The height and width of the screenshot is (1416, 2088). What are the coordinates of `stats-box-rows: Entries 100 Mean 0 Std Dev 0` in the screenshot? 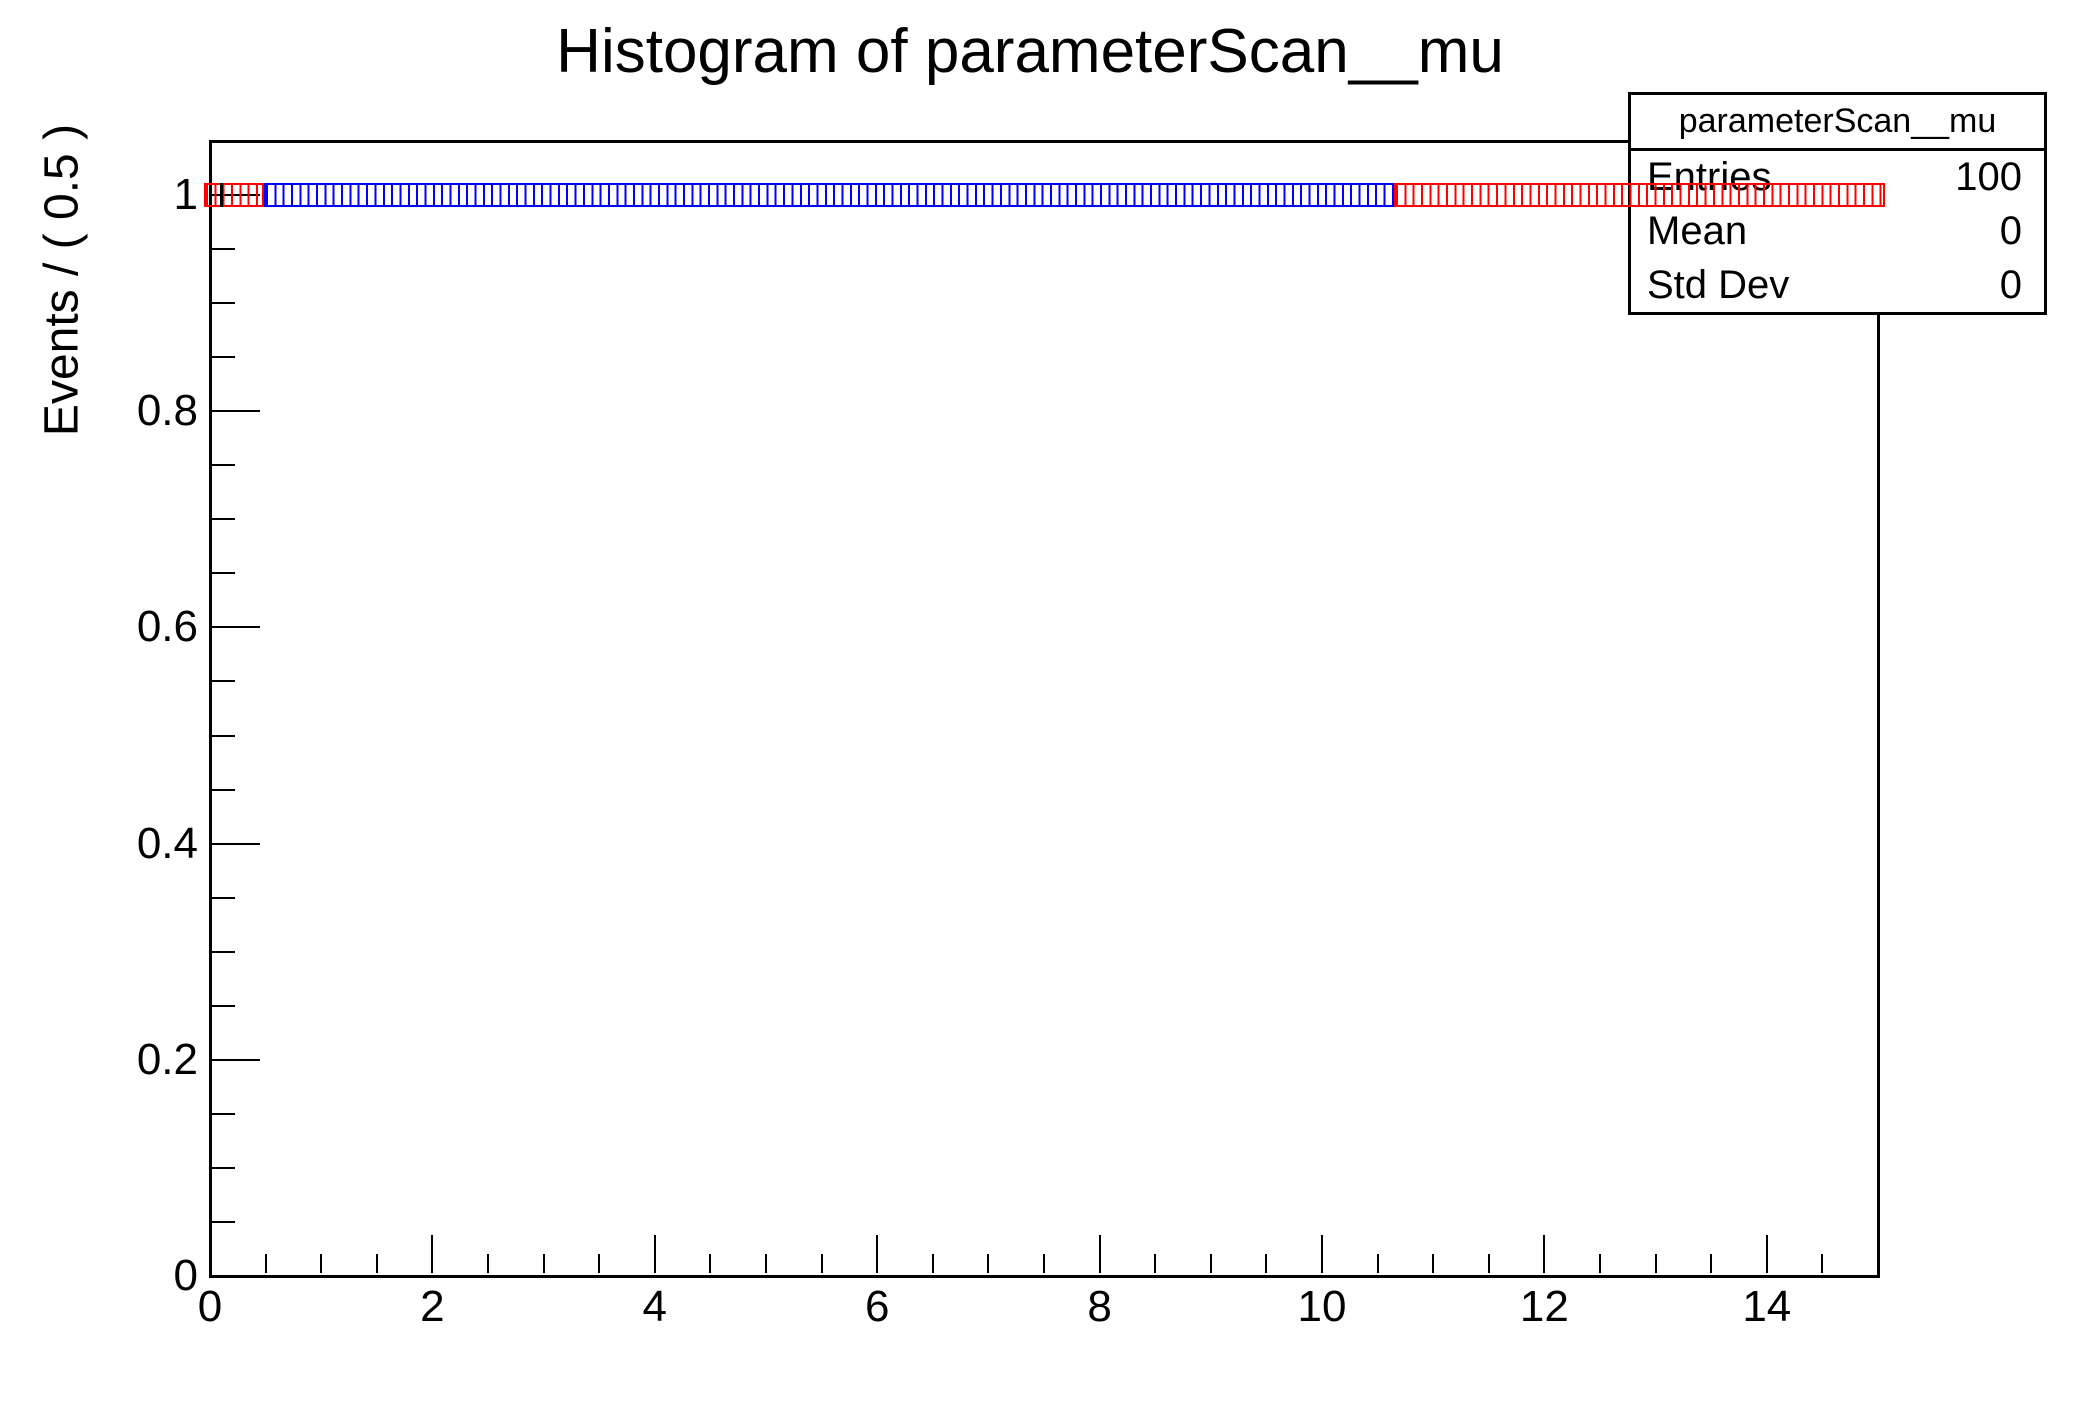 It's located at (1837, 231).